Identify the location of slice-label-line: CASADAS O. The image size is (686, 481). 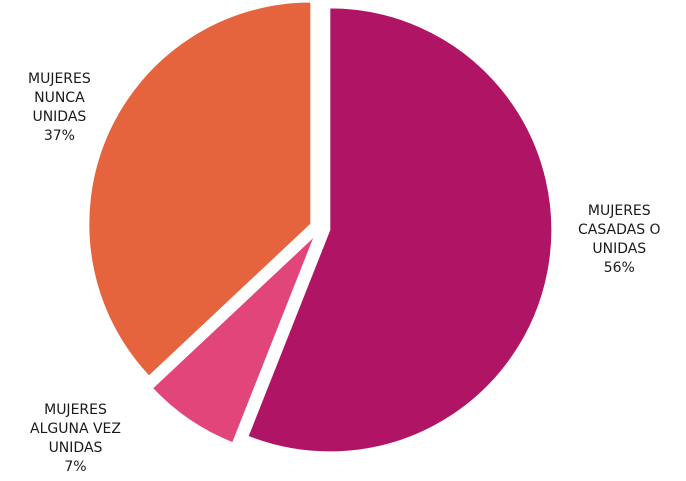
(619, 230).